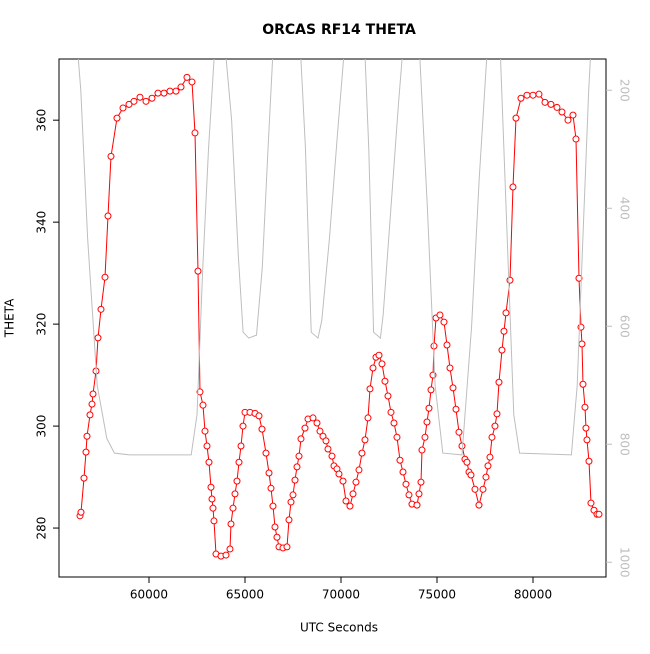  What do you see at coordinates (42, 120) in the screenshot?
I see `y-tick-label: 360` at bounding box center [42, 120].